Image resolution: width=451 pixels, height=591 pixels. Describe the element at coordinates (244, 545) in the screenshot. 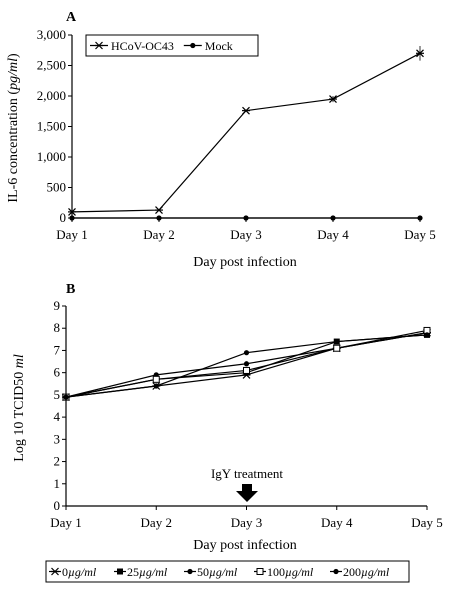

I see `chart-b-x-axis-label: Day post infection` at that location.